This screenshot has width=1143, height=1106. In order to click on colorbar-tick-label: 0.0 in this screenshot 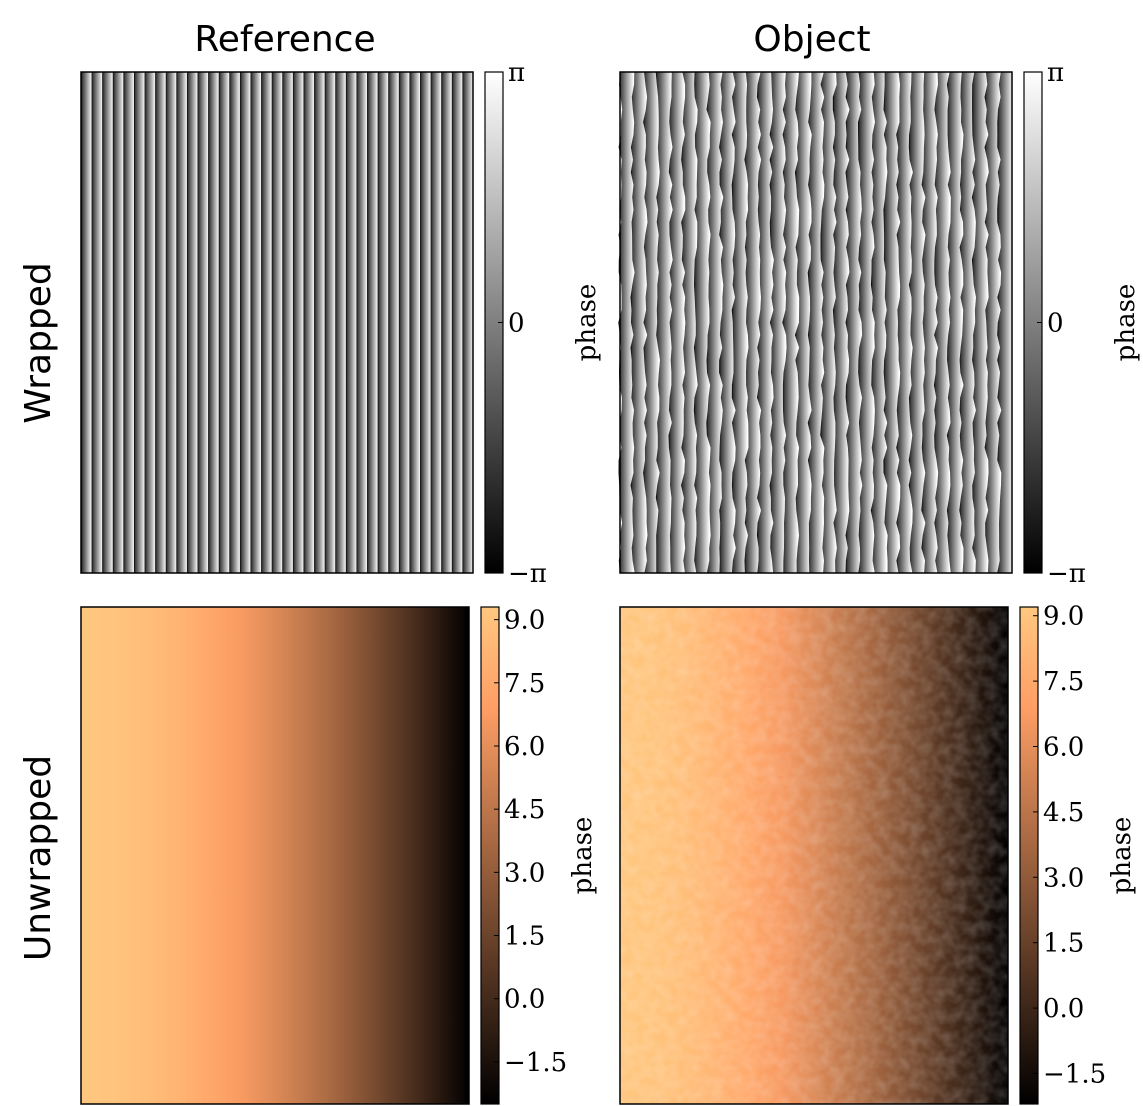, I will do `click(524, 1000)`.